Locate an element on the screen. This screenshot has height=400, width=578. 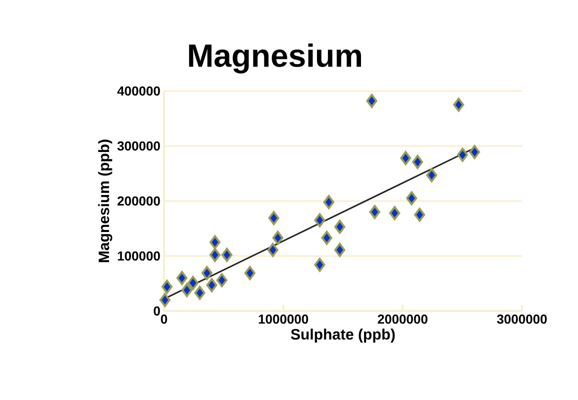
y-tick-label: 0 is located at coordinates (157, 311).